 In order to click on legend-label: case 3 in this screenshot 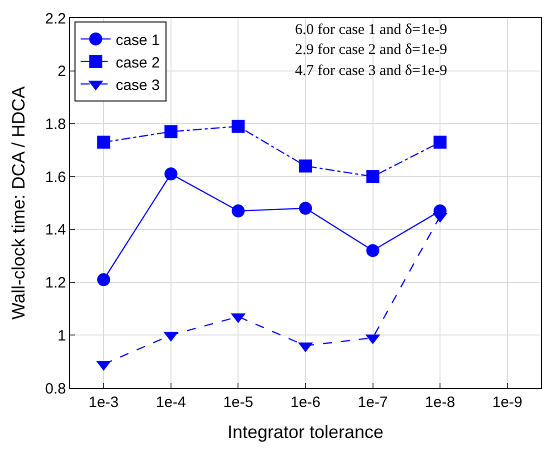, I will do `click(138, 85)`.